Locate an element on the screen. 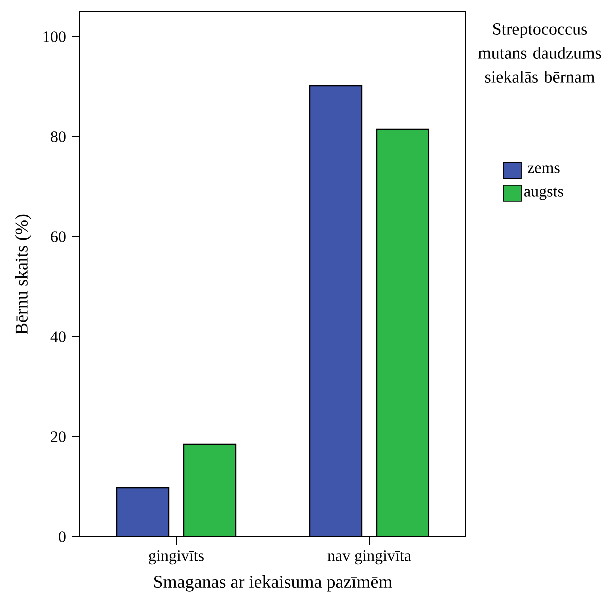 The image size is (614, 614). y-tick-label: 0 is located at coordinates (62, 537).